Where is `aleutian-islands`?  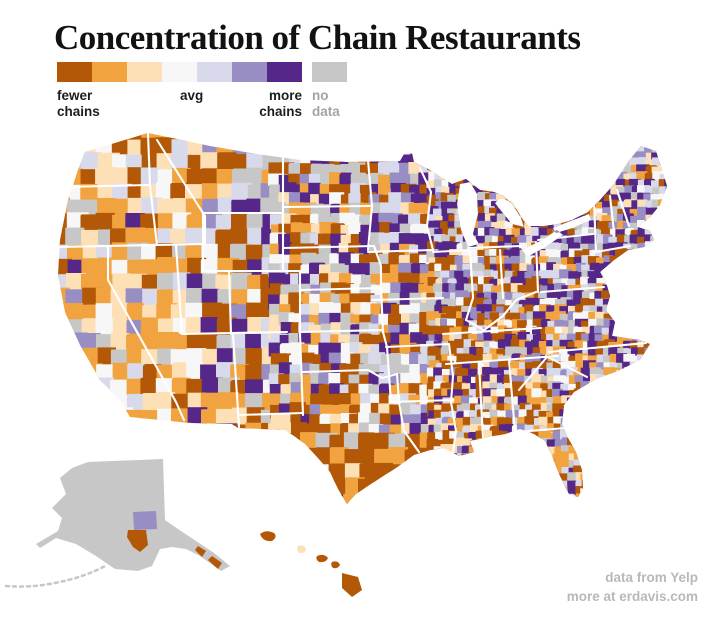
aleutian-islands is located at coordinates (55, 576).